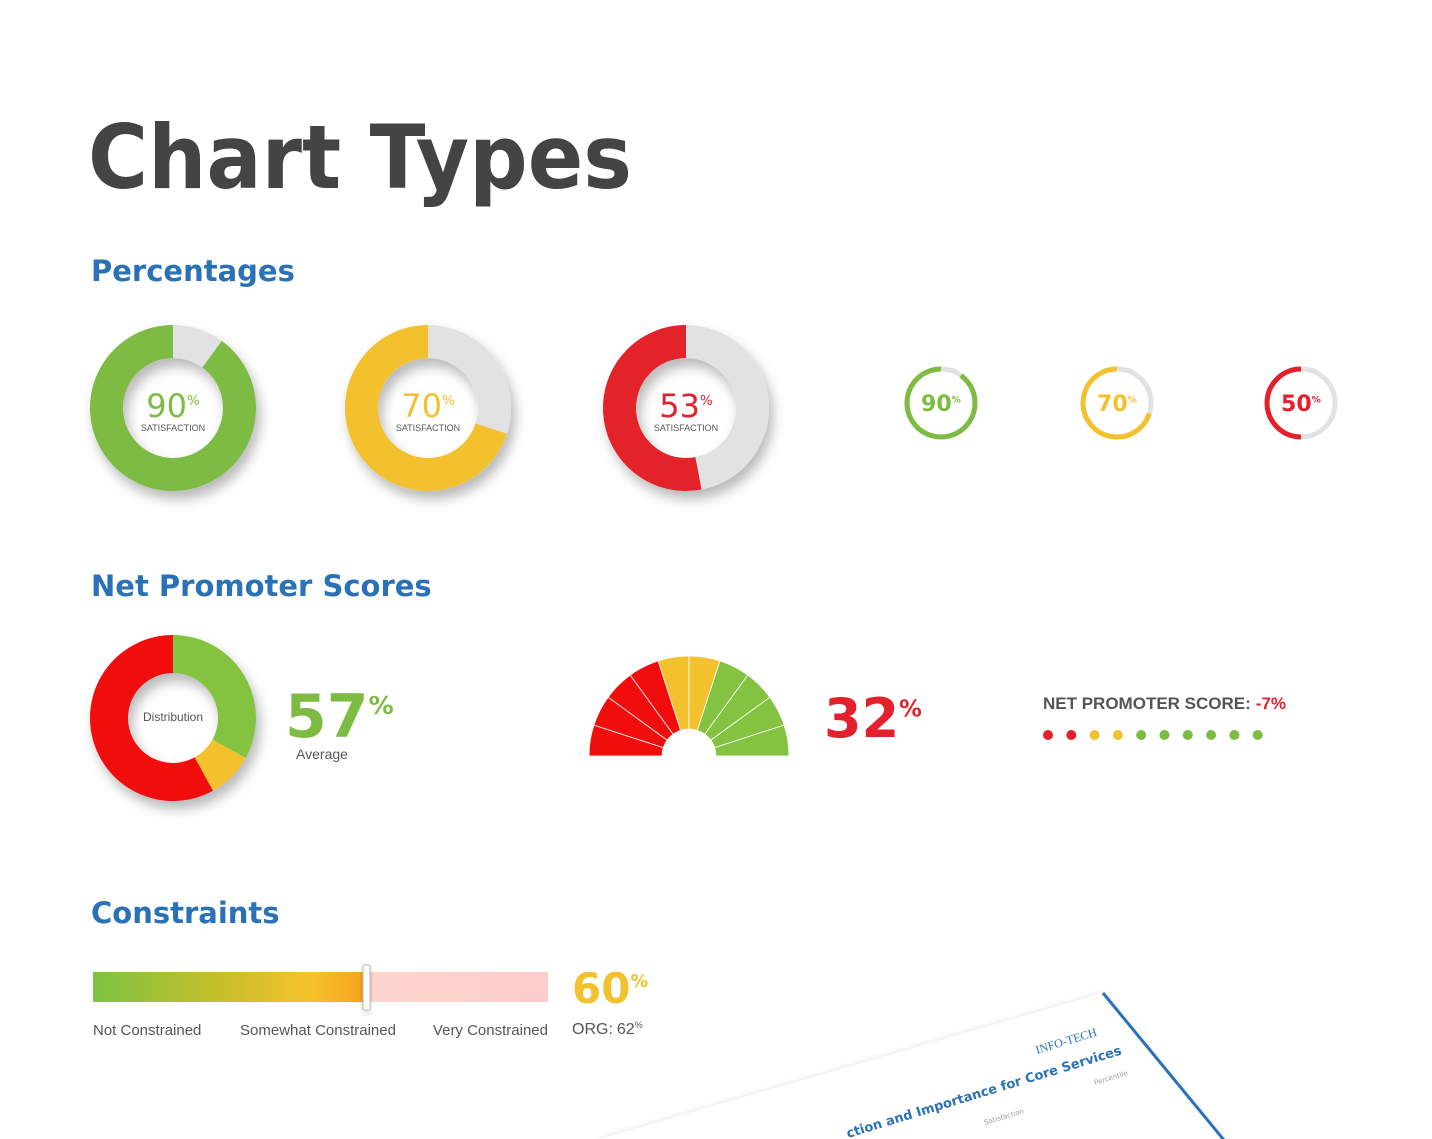  Describe the element at coordinates (1263, 703) in the screenshot. I see `score-value: -7` at that location.